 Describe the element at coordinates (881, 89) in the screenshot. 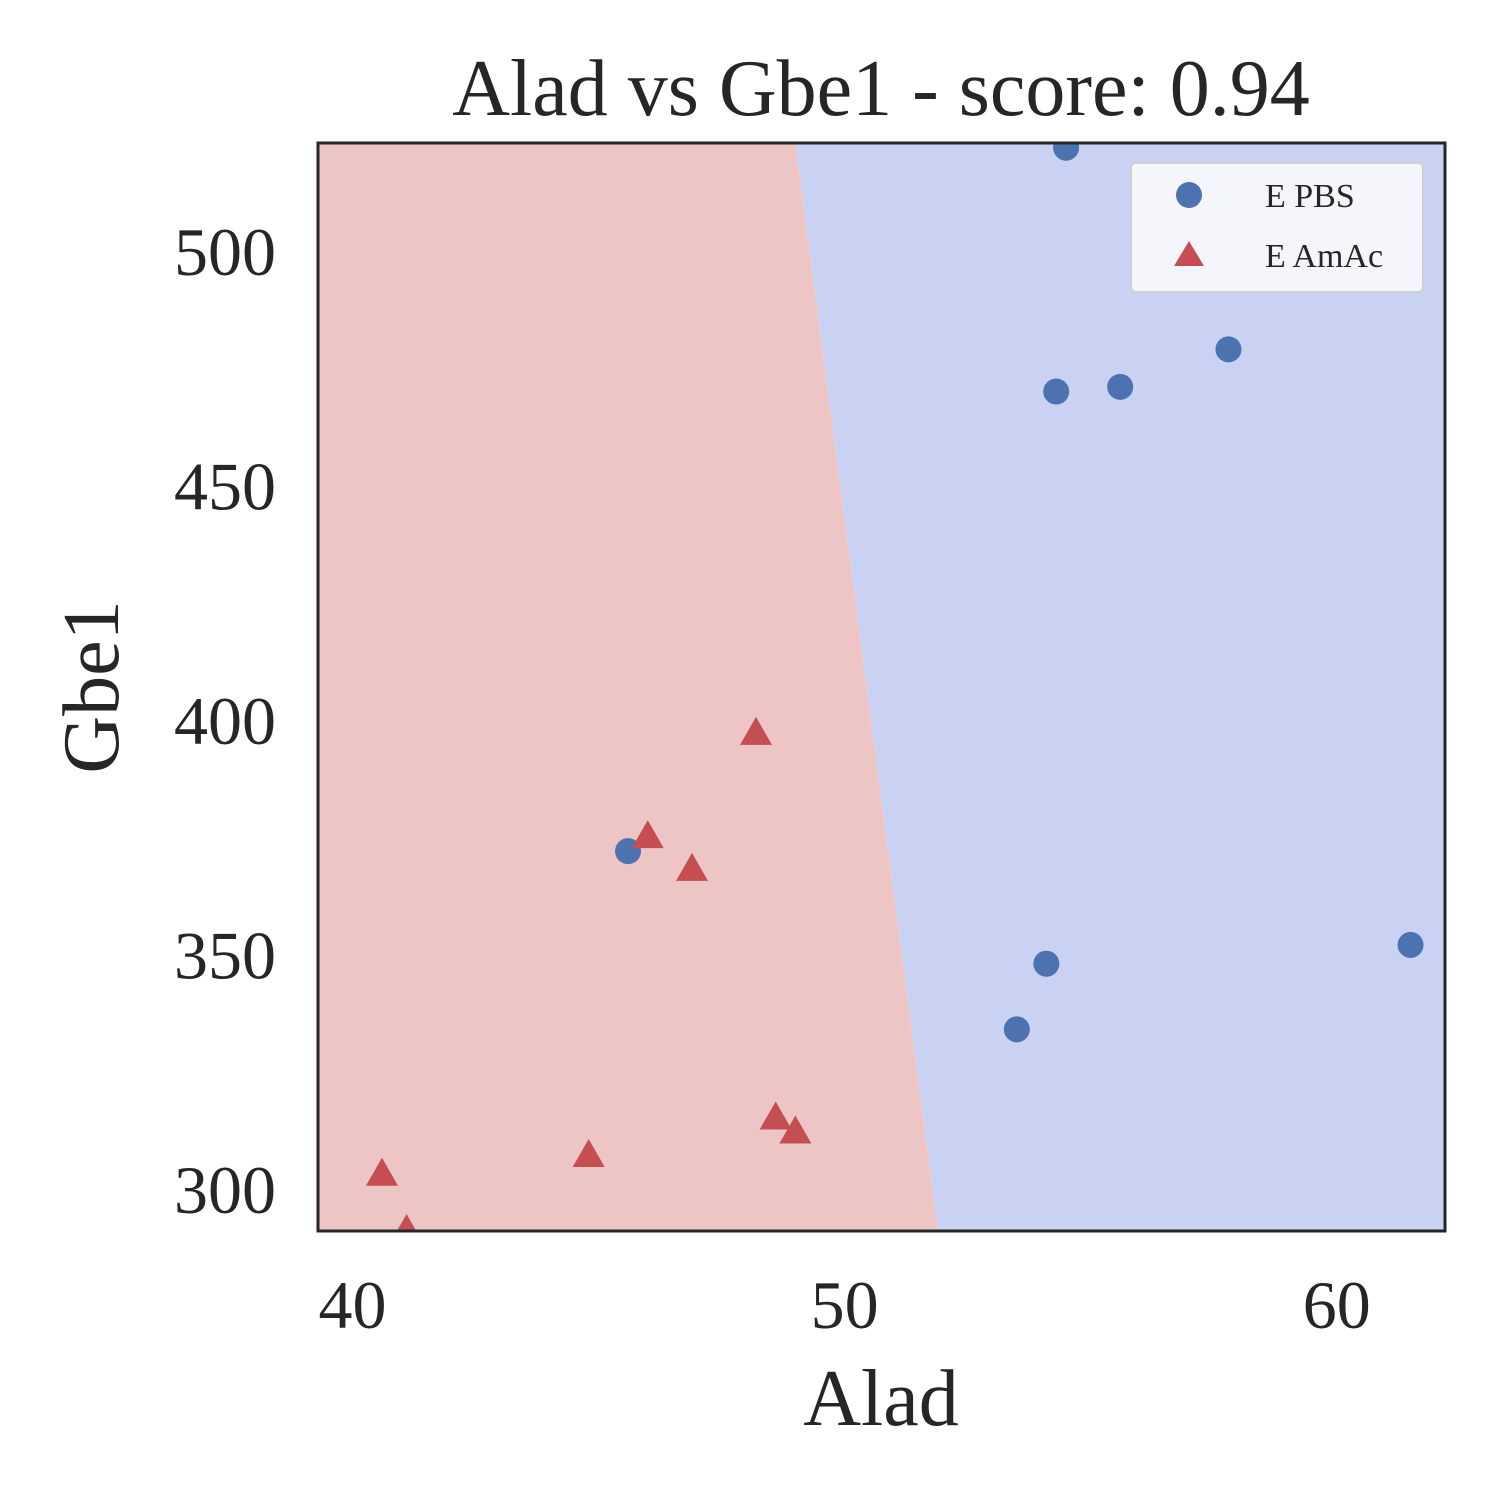

I see `chart-title: Alad vs Gbe1 - score: 0.94` at that location.